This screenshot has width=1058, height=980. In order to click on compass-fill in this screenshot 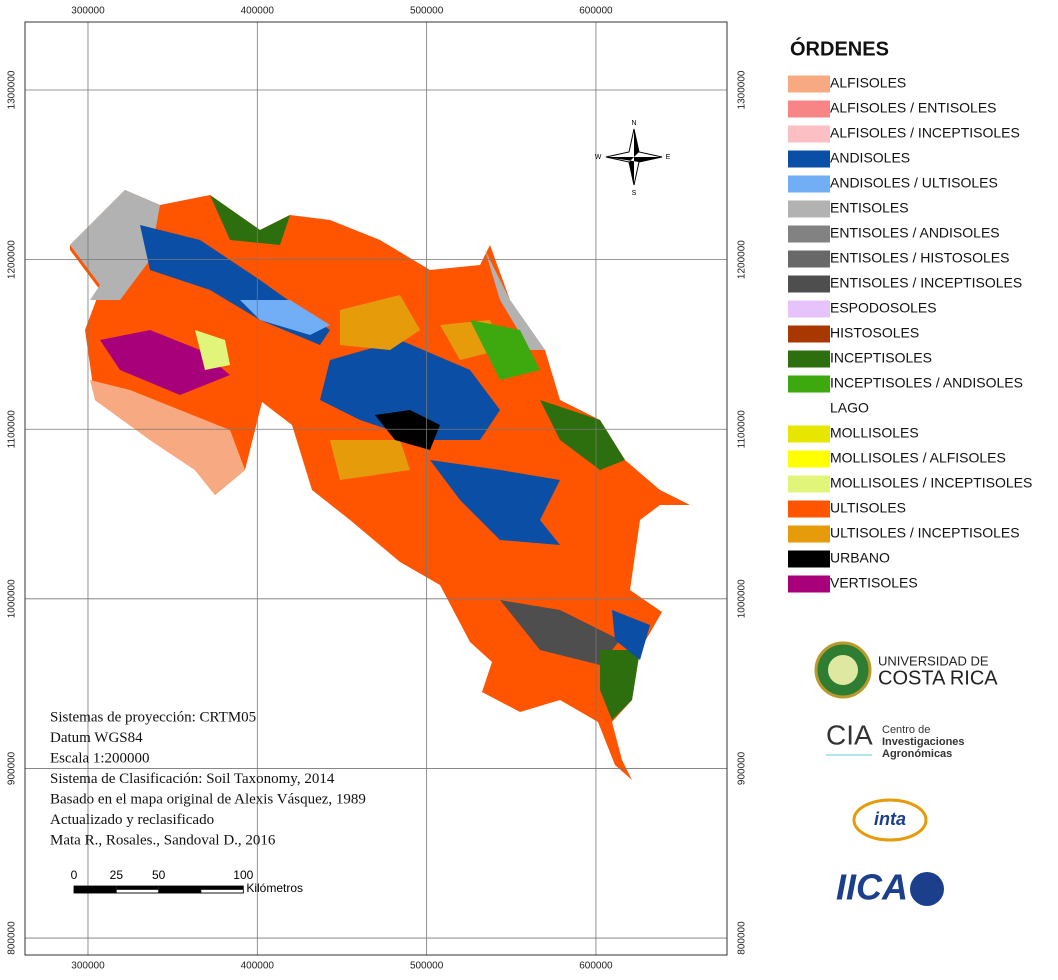, I will do `click(634, 157)`.